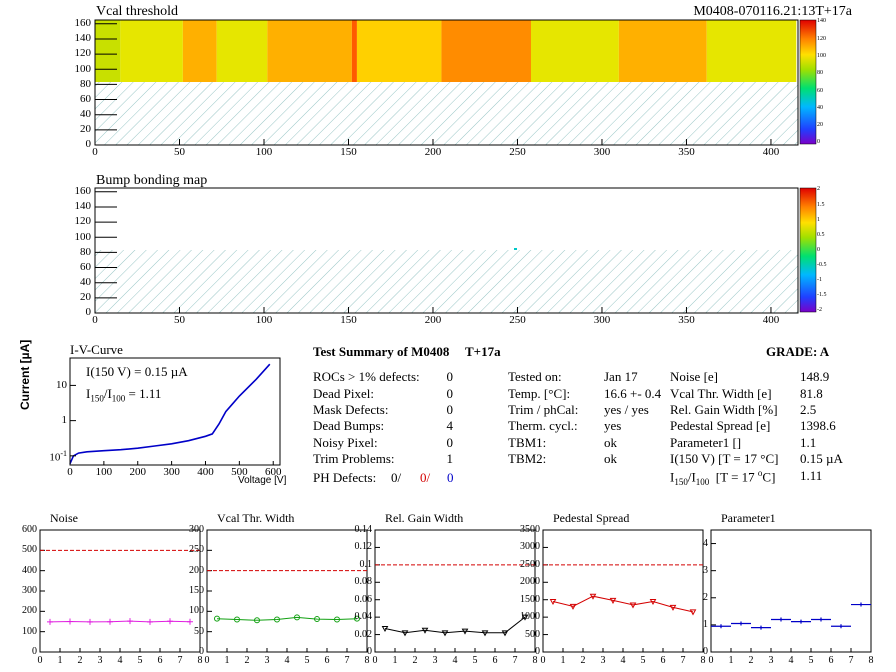 The height and width of the screenshot is (672, 896). Describe the element at coordinates (85, 297) in the screenshot. I see `bump-y-tick-label: 20` at that location.